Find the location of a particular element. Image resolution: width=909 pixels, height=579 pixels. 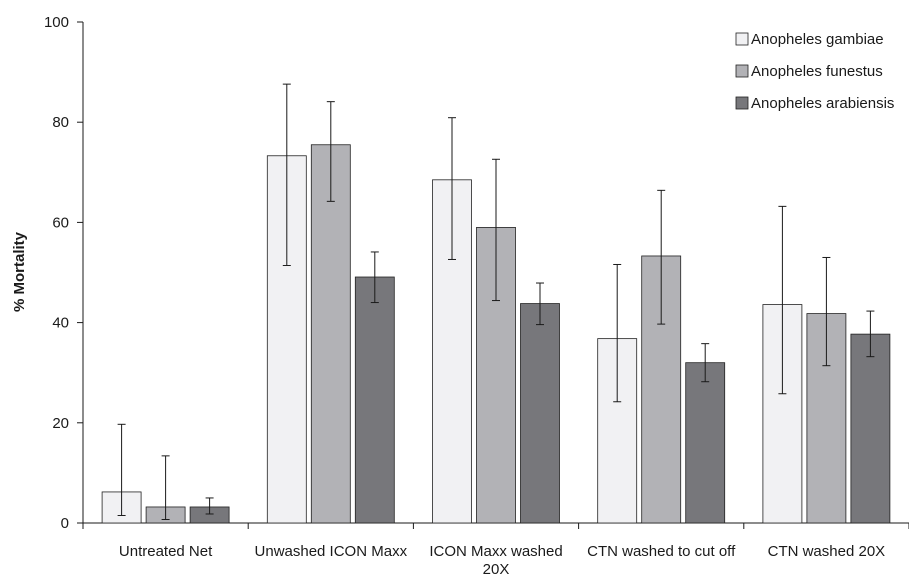

y-tick-label: 100 is located at coordinates (56, 22).